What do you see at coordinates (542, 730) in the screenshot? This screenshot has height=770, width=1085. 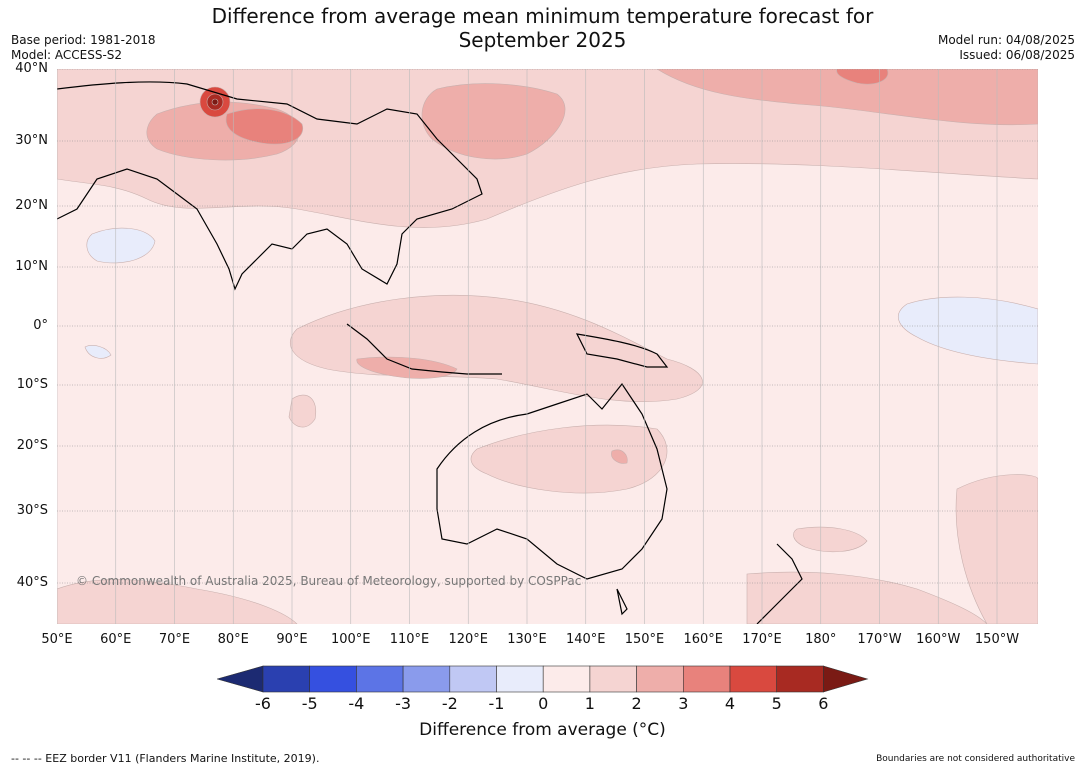 I see `colorbar-title: Difference from average (°C)` at bounding box center [542, 730].